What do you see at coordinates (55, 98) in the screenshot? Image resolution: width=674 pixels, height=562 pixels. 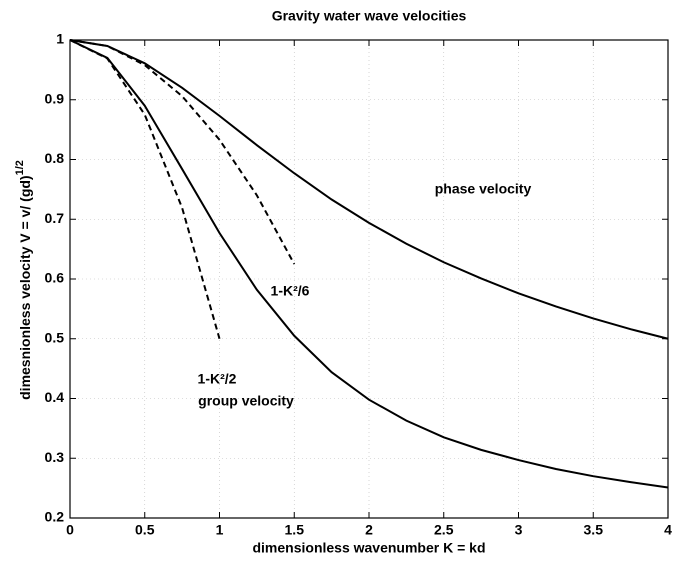 I see `y-tick-label: 0.9` at bounding box center [55, 98].